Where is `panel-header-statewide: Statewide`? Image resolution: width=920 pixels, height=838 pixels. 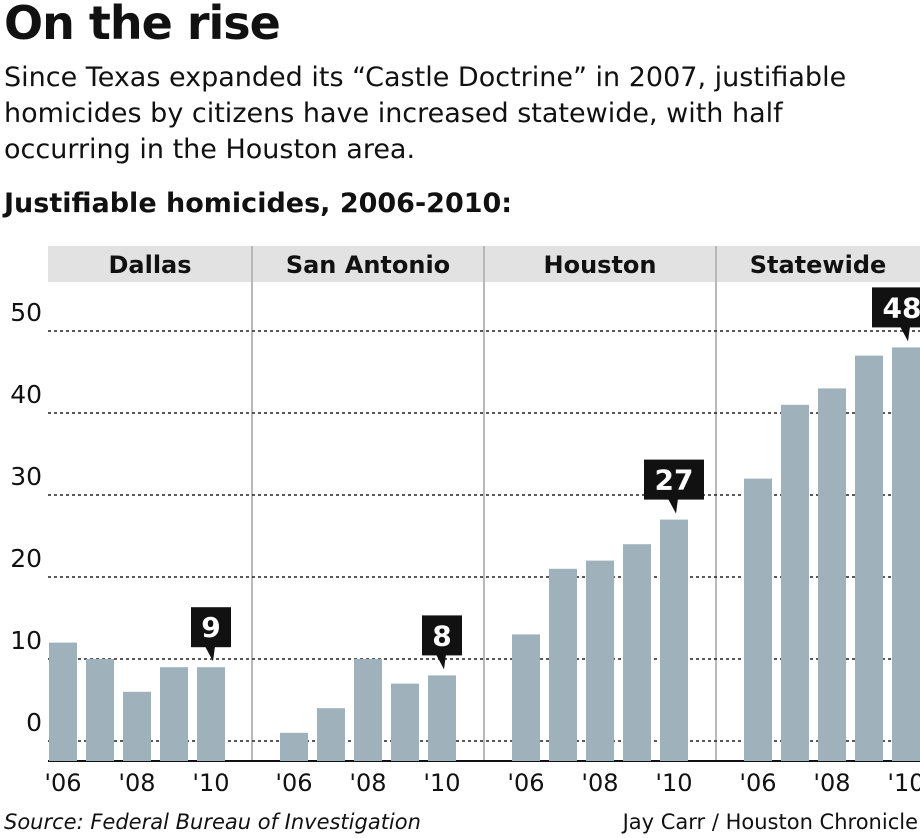 panel-header-statewide: Statewide is located at coordinates (818, 265).